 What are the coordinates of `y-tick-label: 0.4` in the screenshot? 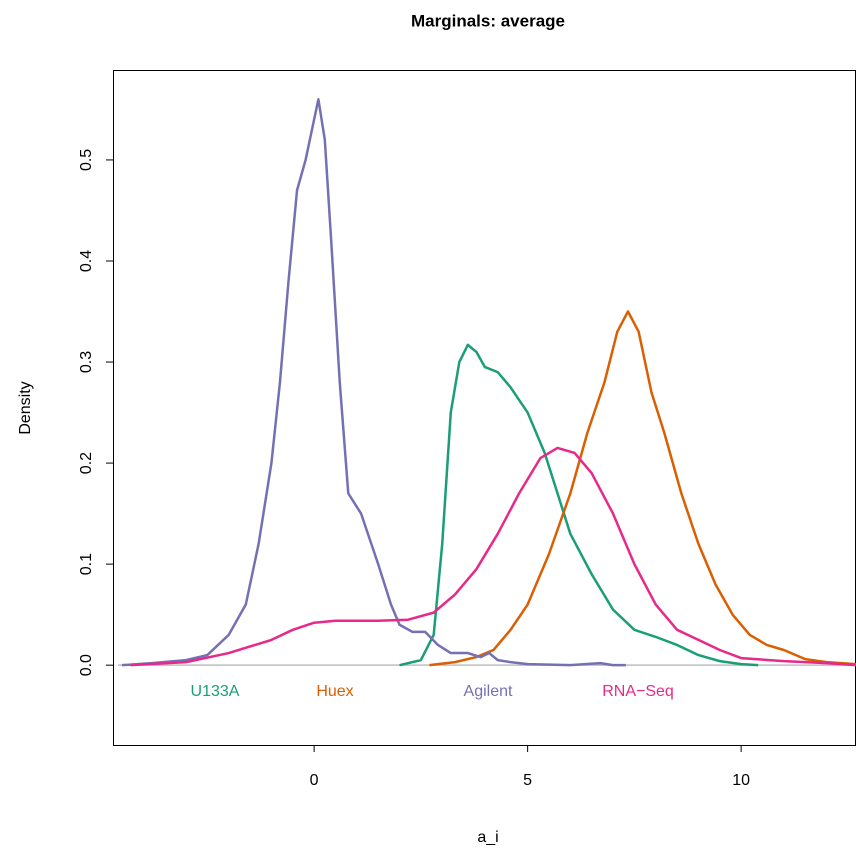 It's located at (86, 261).